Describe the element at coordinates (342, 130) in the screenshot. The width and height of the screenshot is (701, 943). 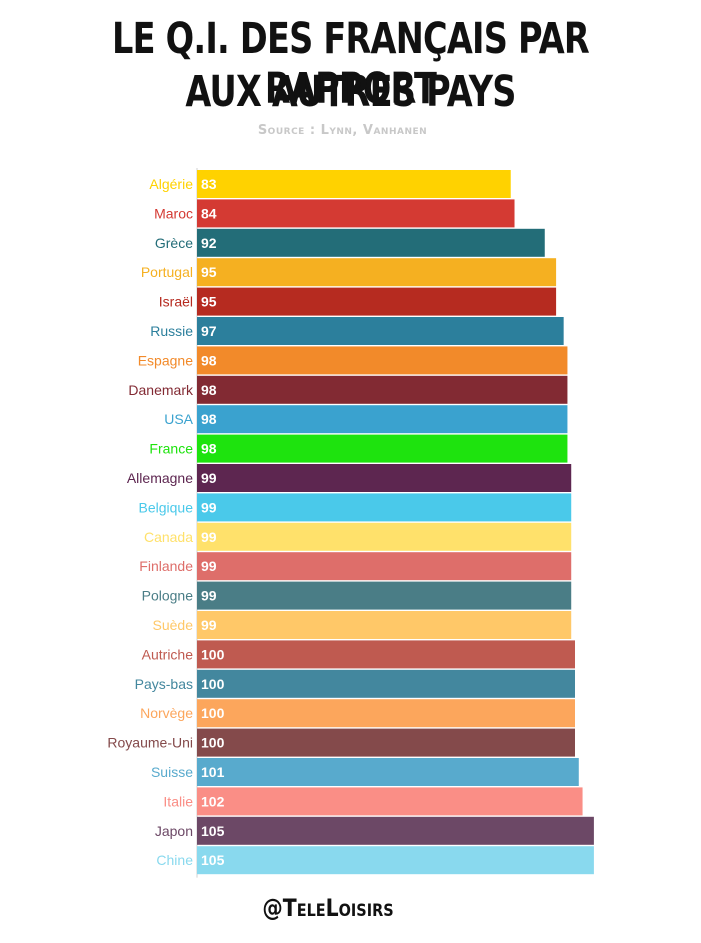
I see `chart-source: Source : Lynn, Vanhanen` at that location.